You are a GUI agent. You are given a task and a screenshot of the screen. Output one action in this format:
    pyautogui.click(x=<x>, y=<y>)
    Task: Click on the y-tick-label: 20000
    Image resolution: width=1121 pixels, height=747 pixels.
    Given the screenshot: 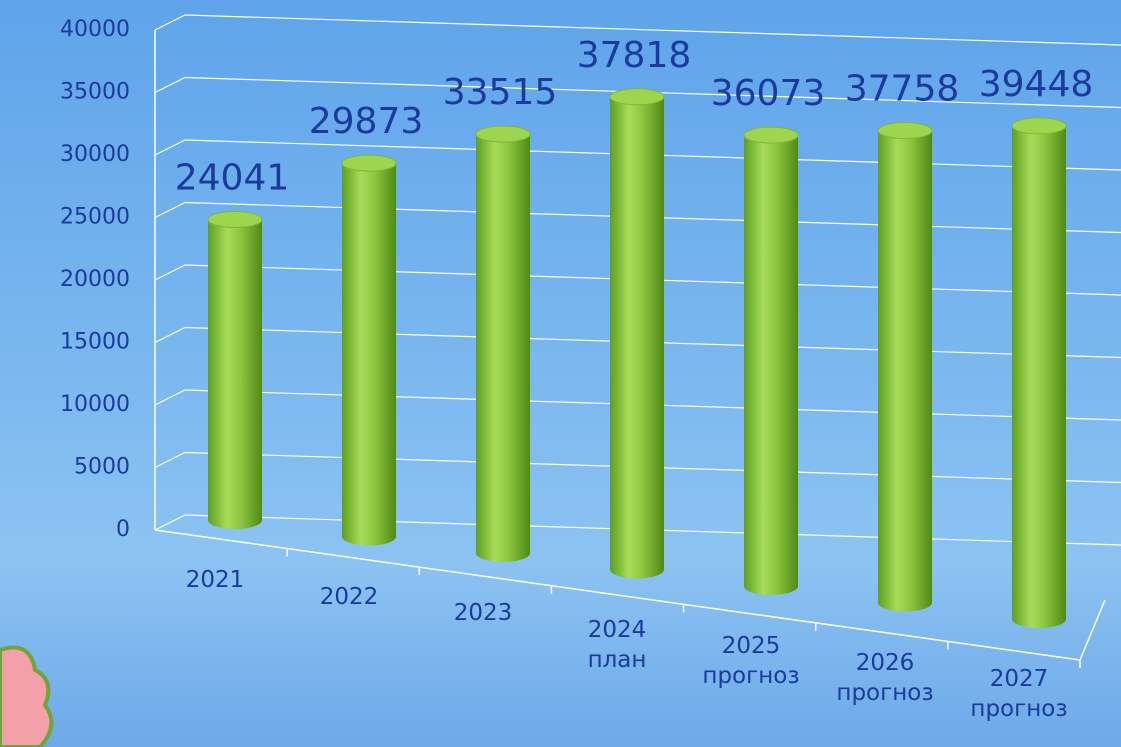 What is the action you would take?
    pyautogui.click(x=95, y=279)
    